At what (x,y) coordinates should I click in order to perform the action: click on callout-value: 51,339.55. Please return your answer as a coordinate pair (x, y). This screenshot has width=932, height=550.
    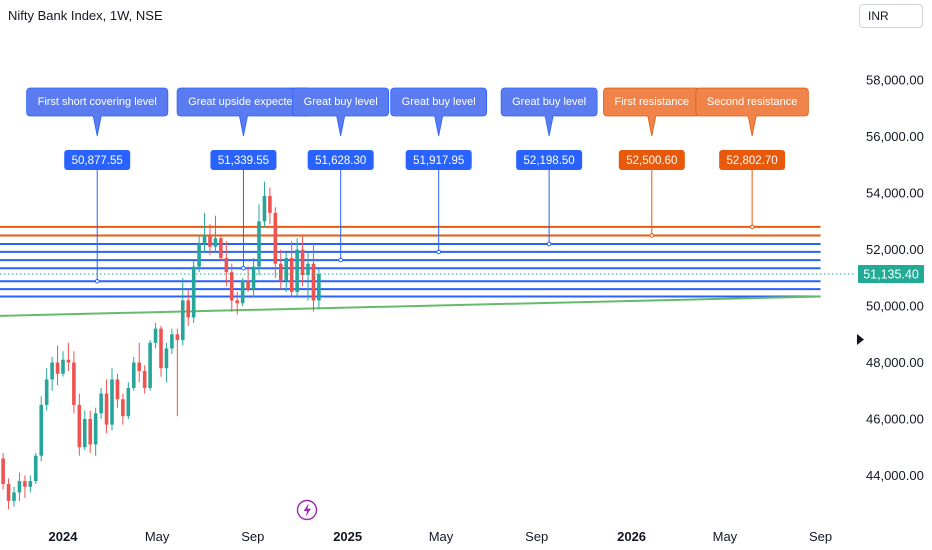
    Looking at the image, I should click on (243, 161).